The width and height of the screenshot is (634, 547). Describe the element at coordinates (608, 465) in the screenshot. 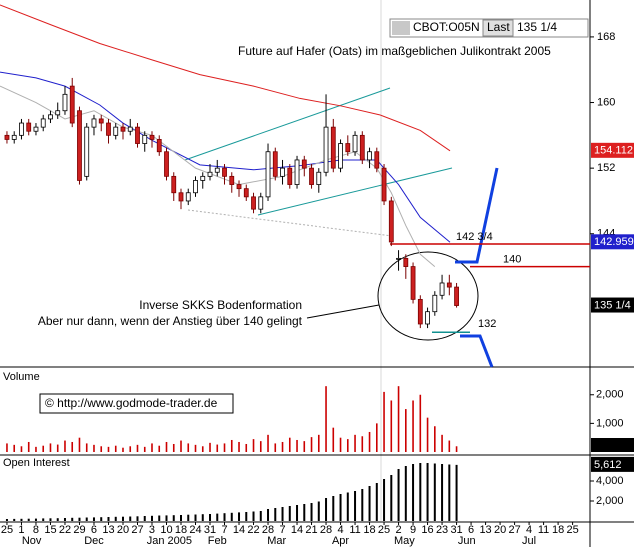

I see `oi-last-value: 5,612` at that location.